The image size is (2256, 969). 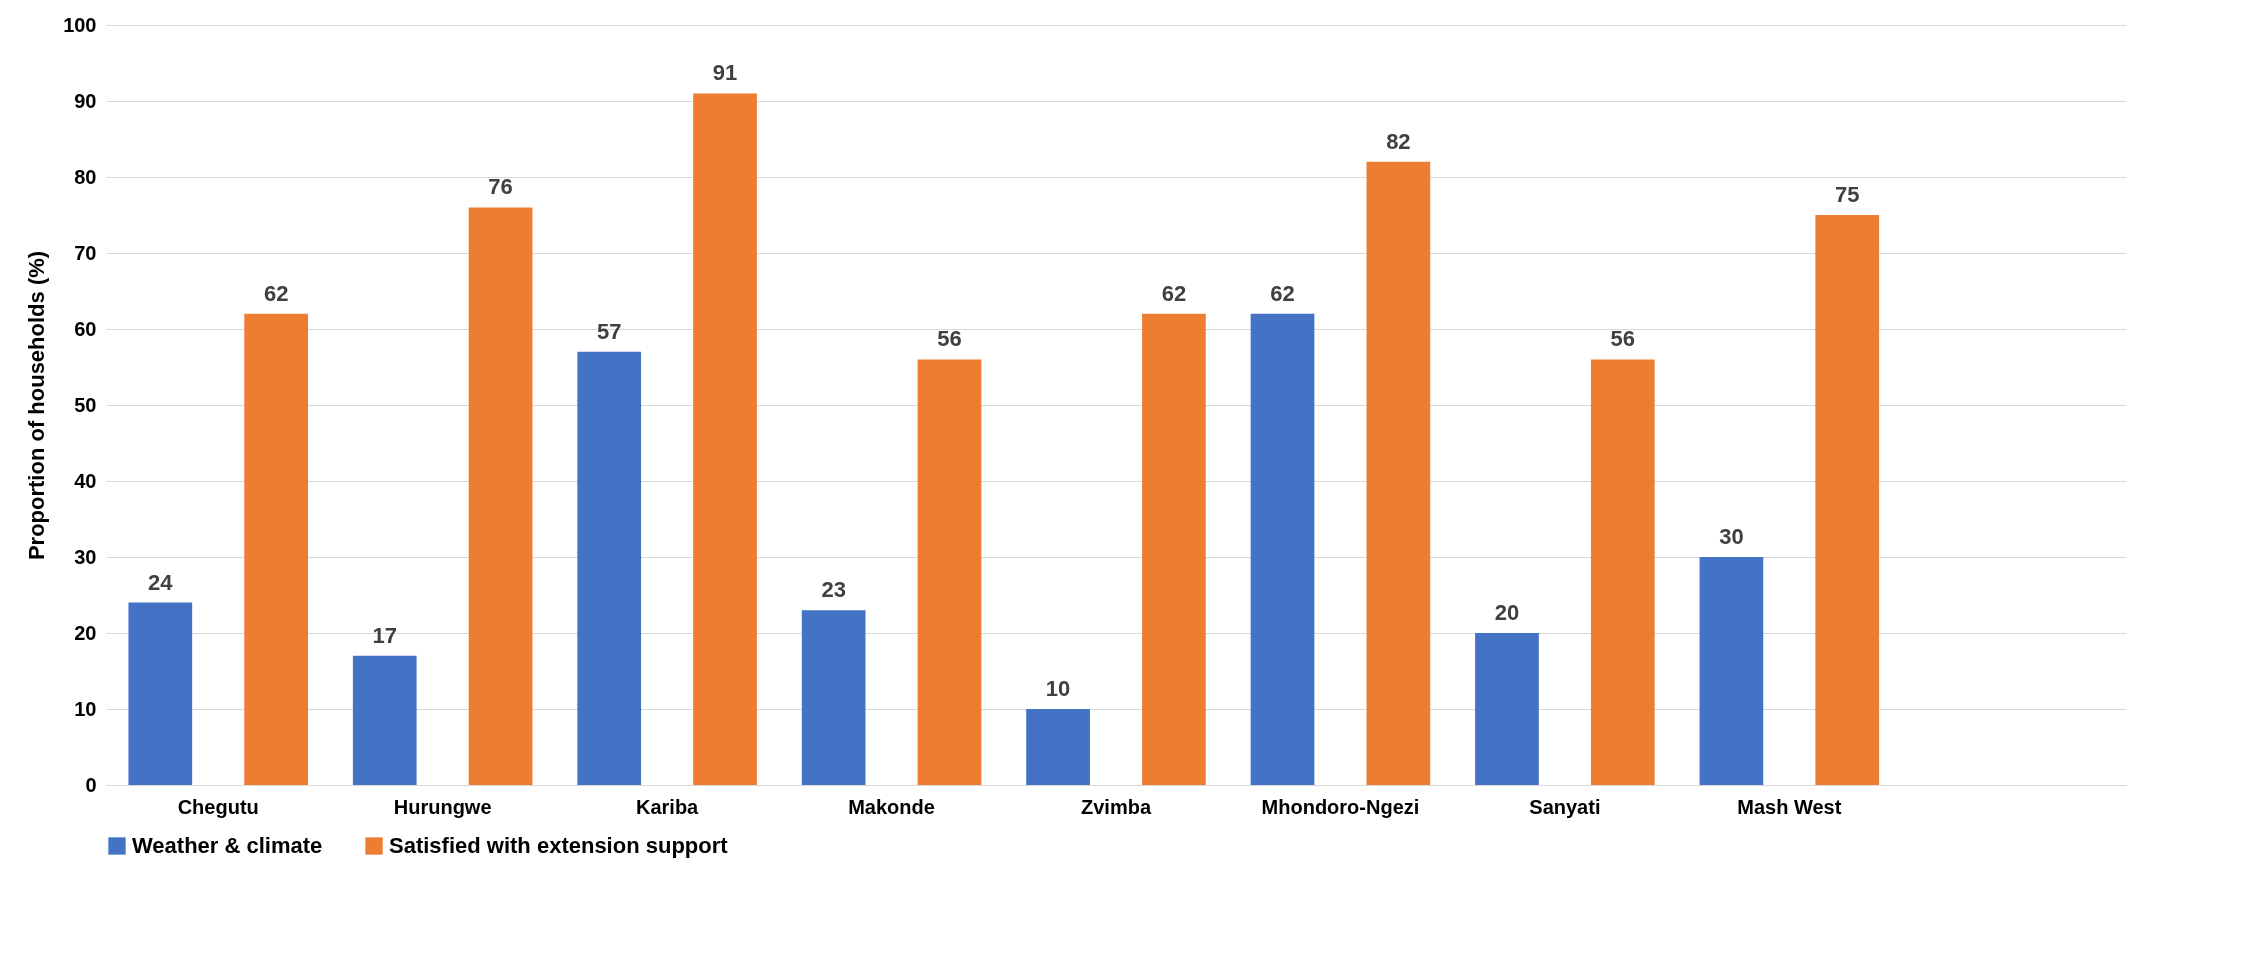 I want to click on data-label: 30, so click(x=1731, y=536).